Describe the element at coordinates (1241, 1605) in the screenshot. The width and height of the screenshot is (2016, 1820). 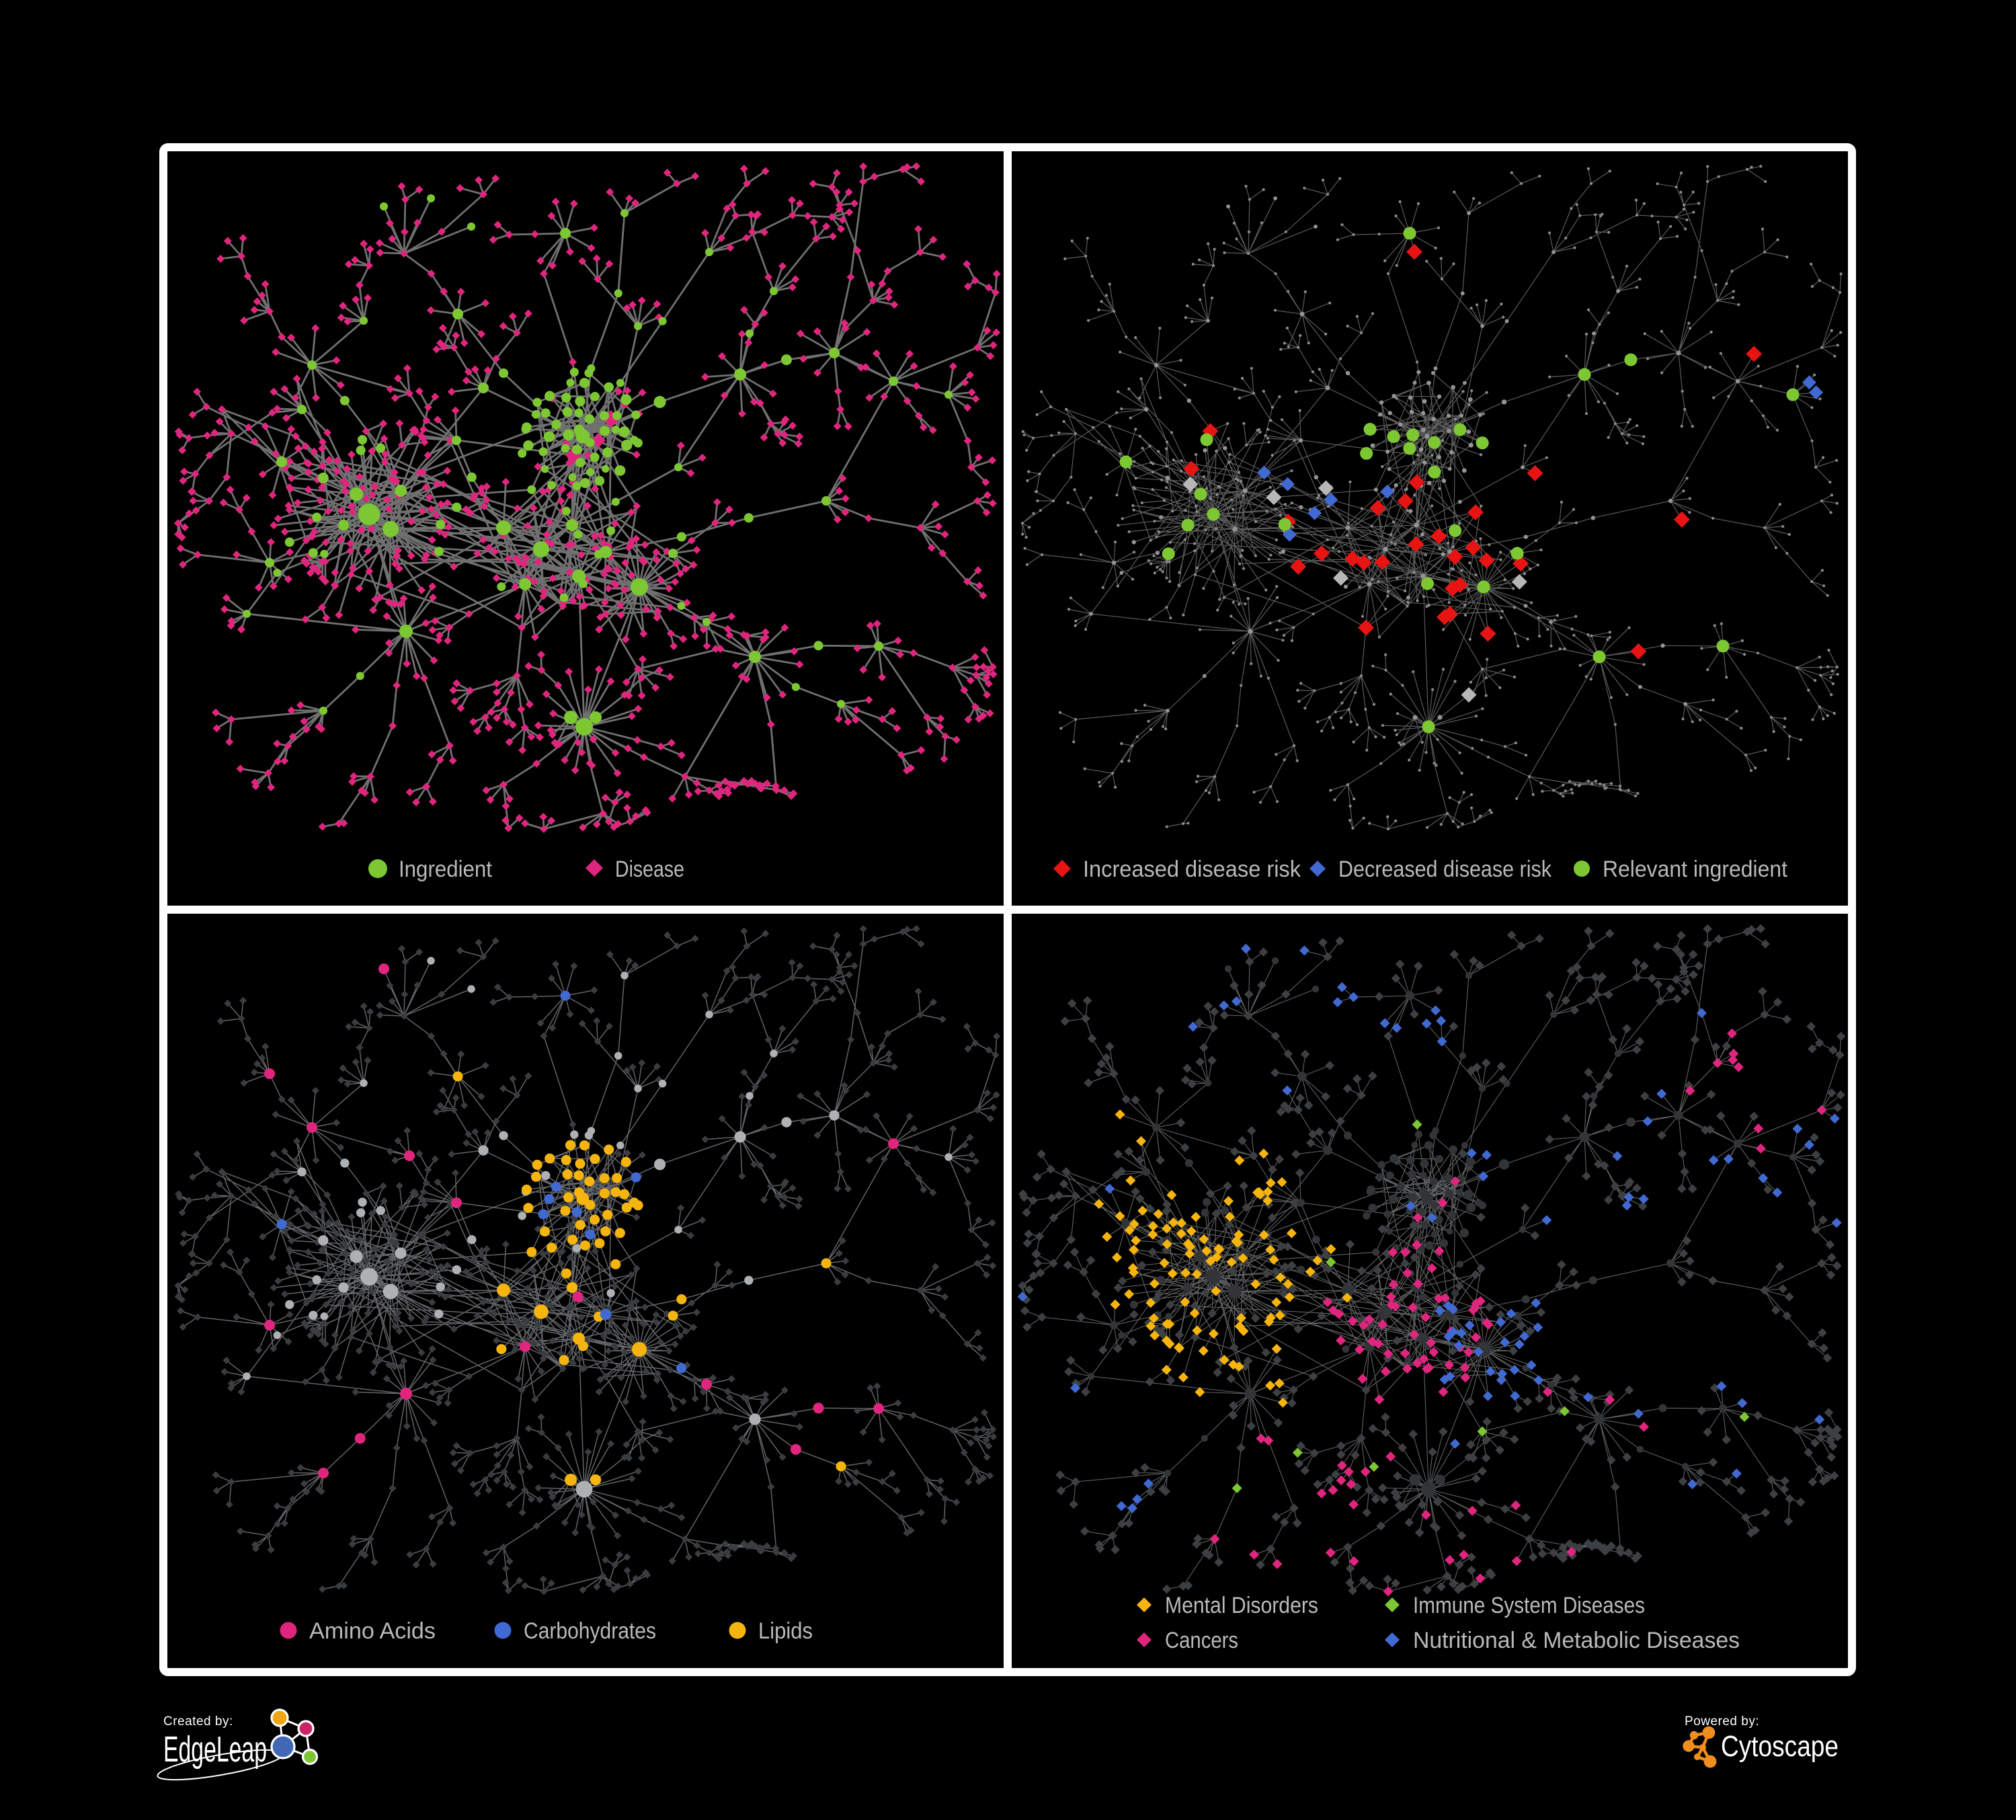
I see `svg-text: Mental Disorders` at that location.